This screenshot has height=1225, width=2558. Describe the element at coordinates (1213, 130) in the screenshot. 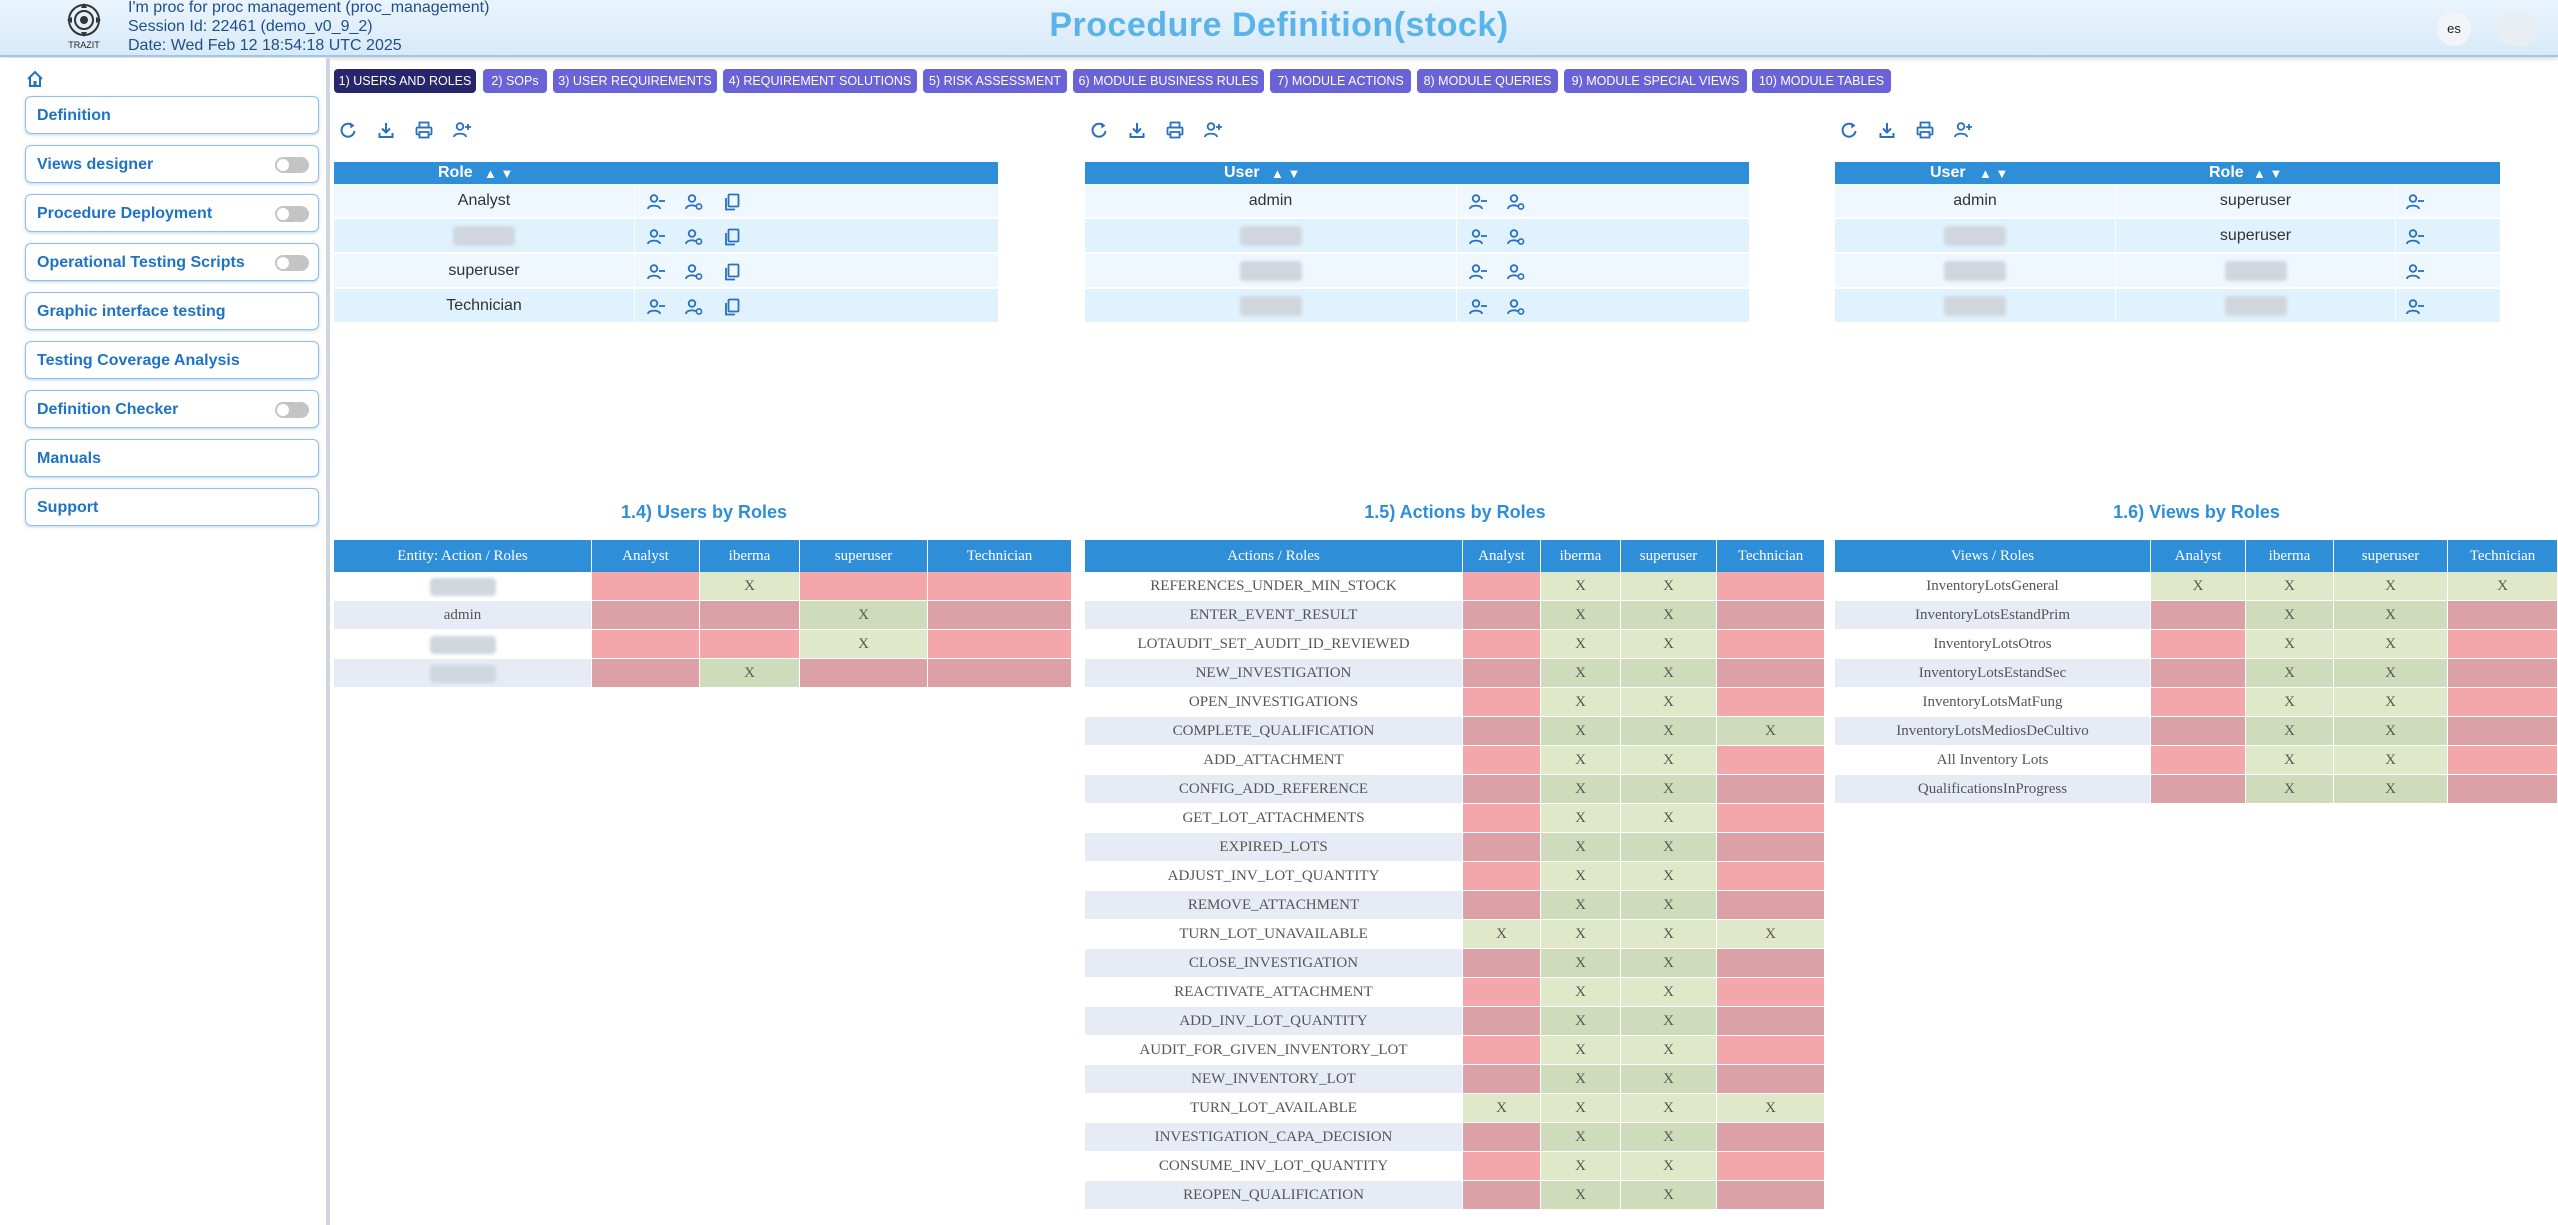

I see `users-add-user-icon` at that location.